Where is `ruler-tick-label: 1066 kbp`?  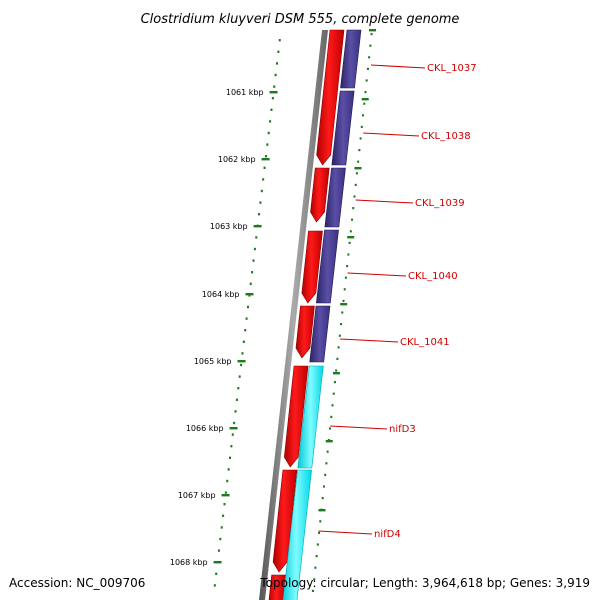
ruler-tick-label: 1066 kbp is located at coordinates (205, 428).